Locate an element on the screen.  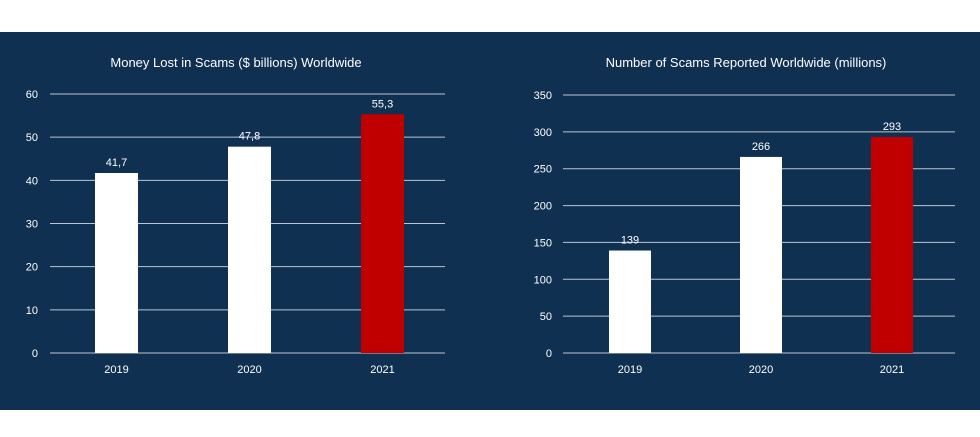
y-tick-label: 150 is located at coordinates (543, 243).